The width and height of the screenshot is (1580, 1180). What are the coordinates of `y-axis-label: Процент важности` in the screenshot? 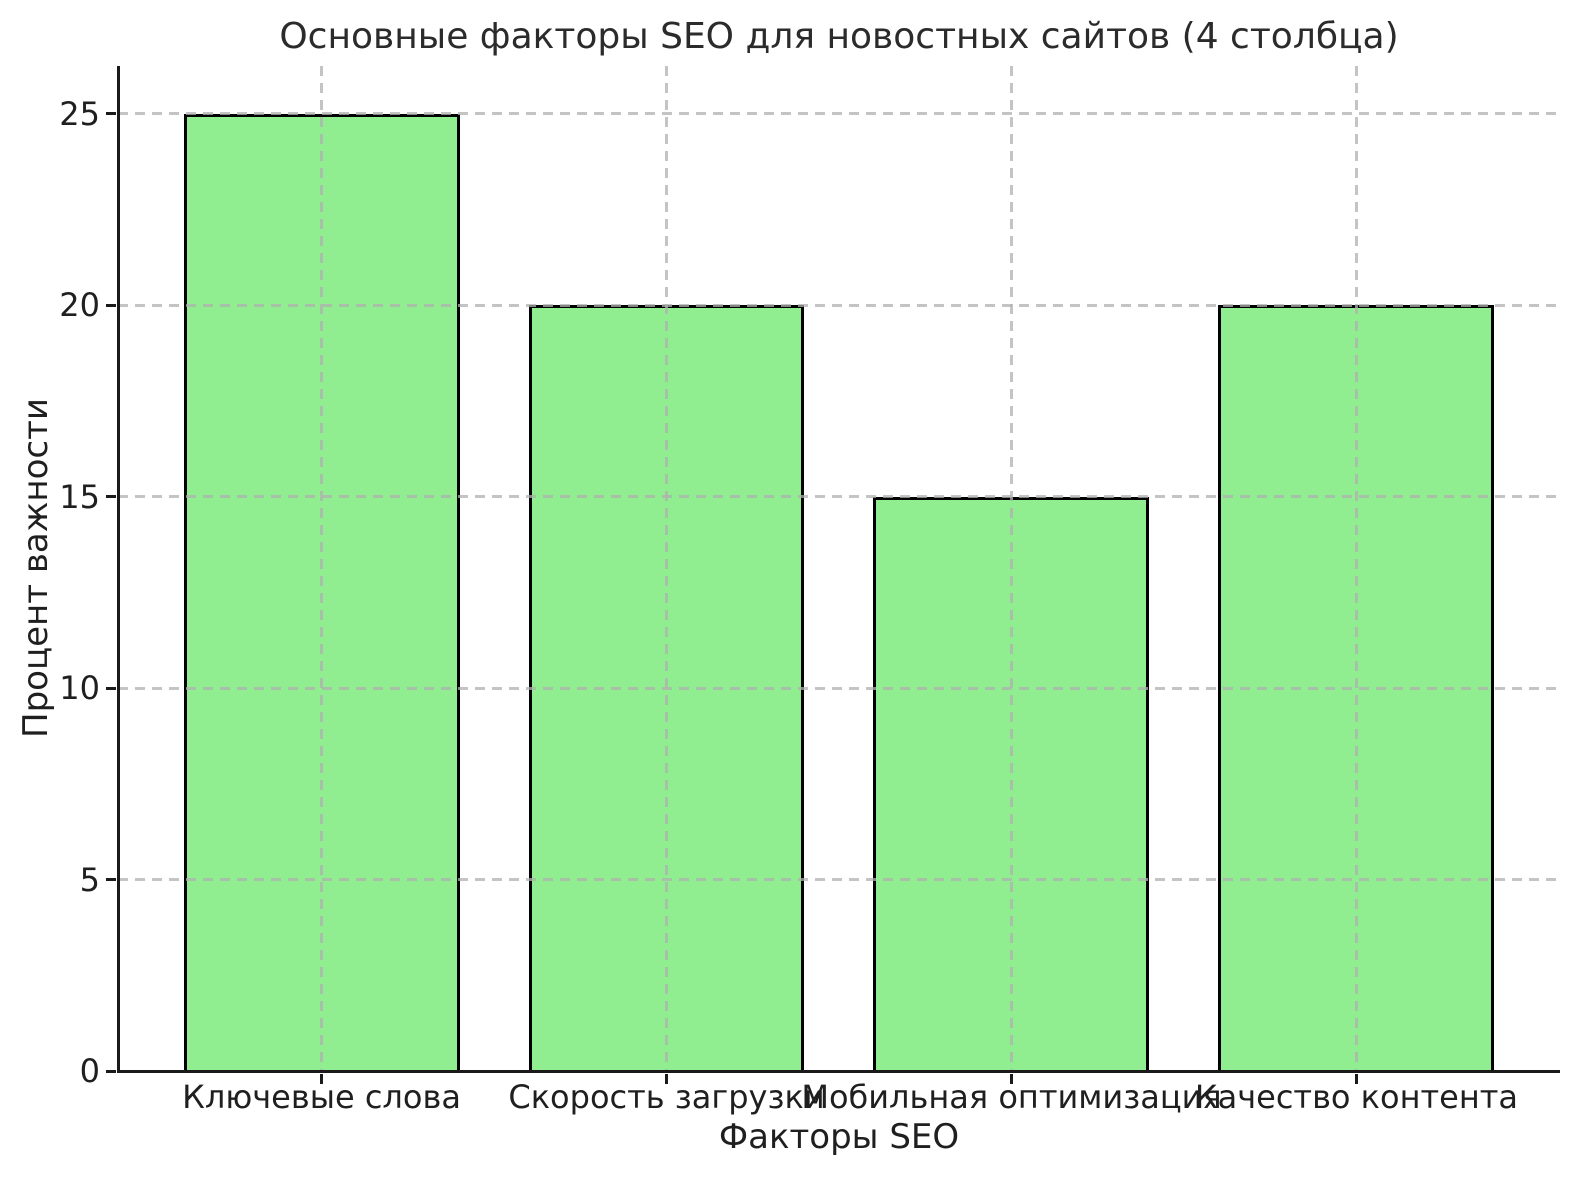 It's located at (36, 568).